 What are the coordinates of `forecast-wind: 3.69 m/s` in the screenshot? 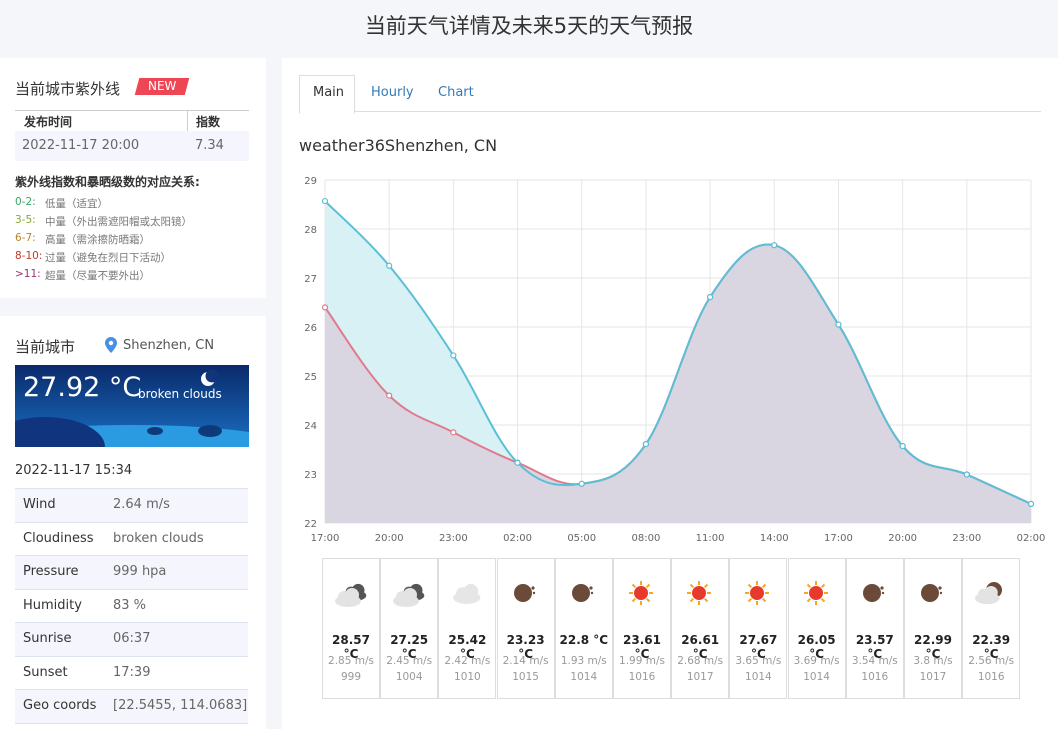 It's located at (816, 661).